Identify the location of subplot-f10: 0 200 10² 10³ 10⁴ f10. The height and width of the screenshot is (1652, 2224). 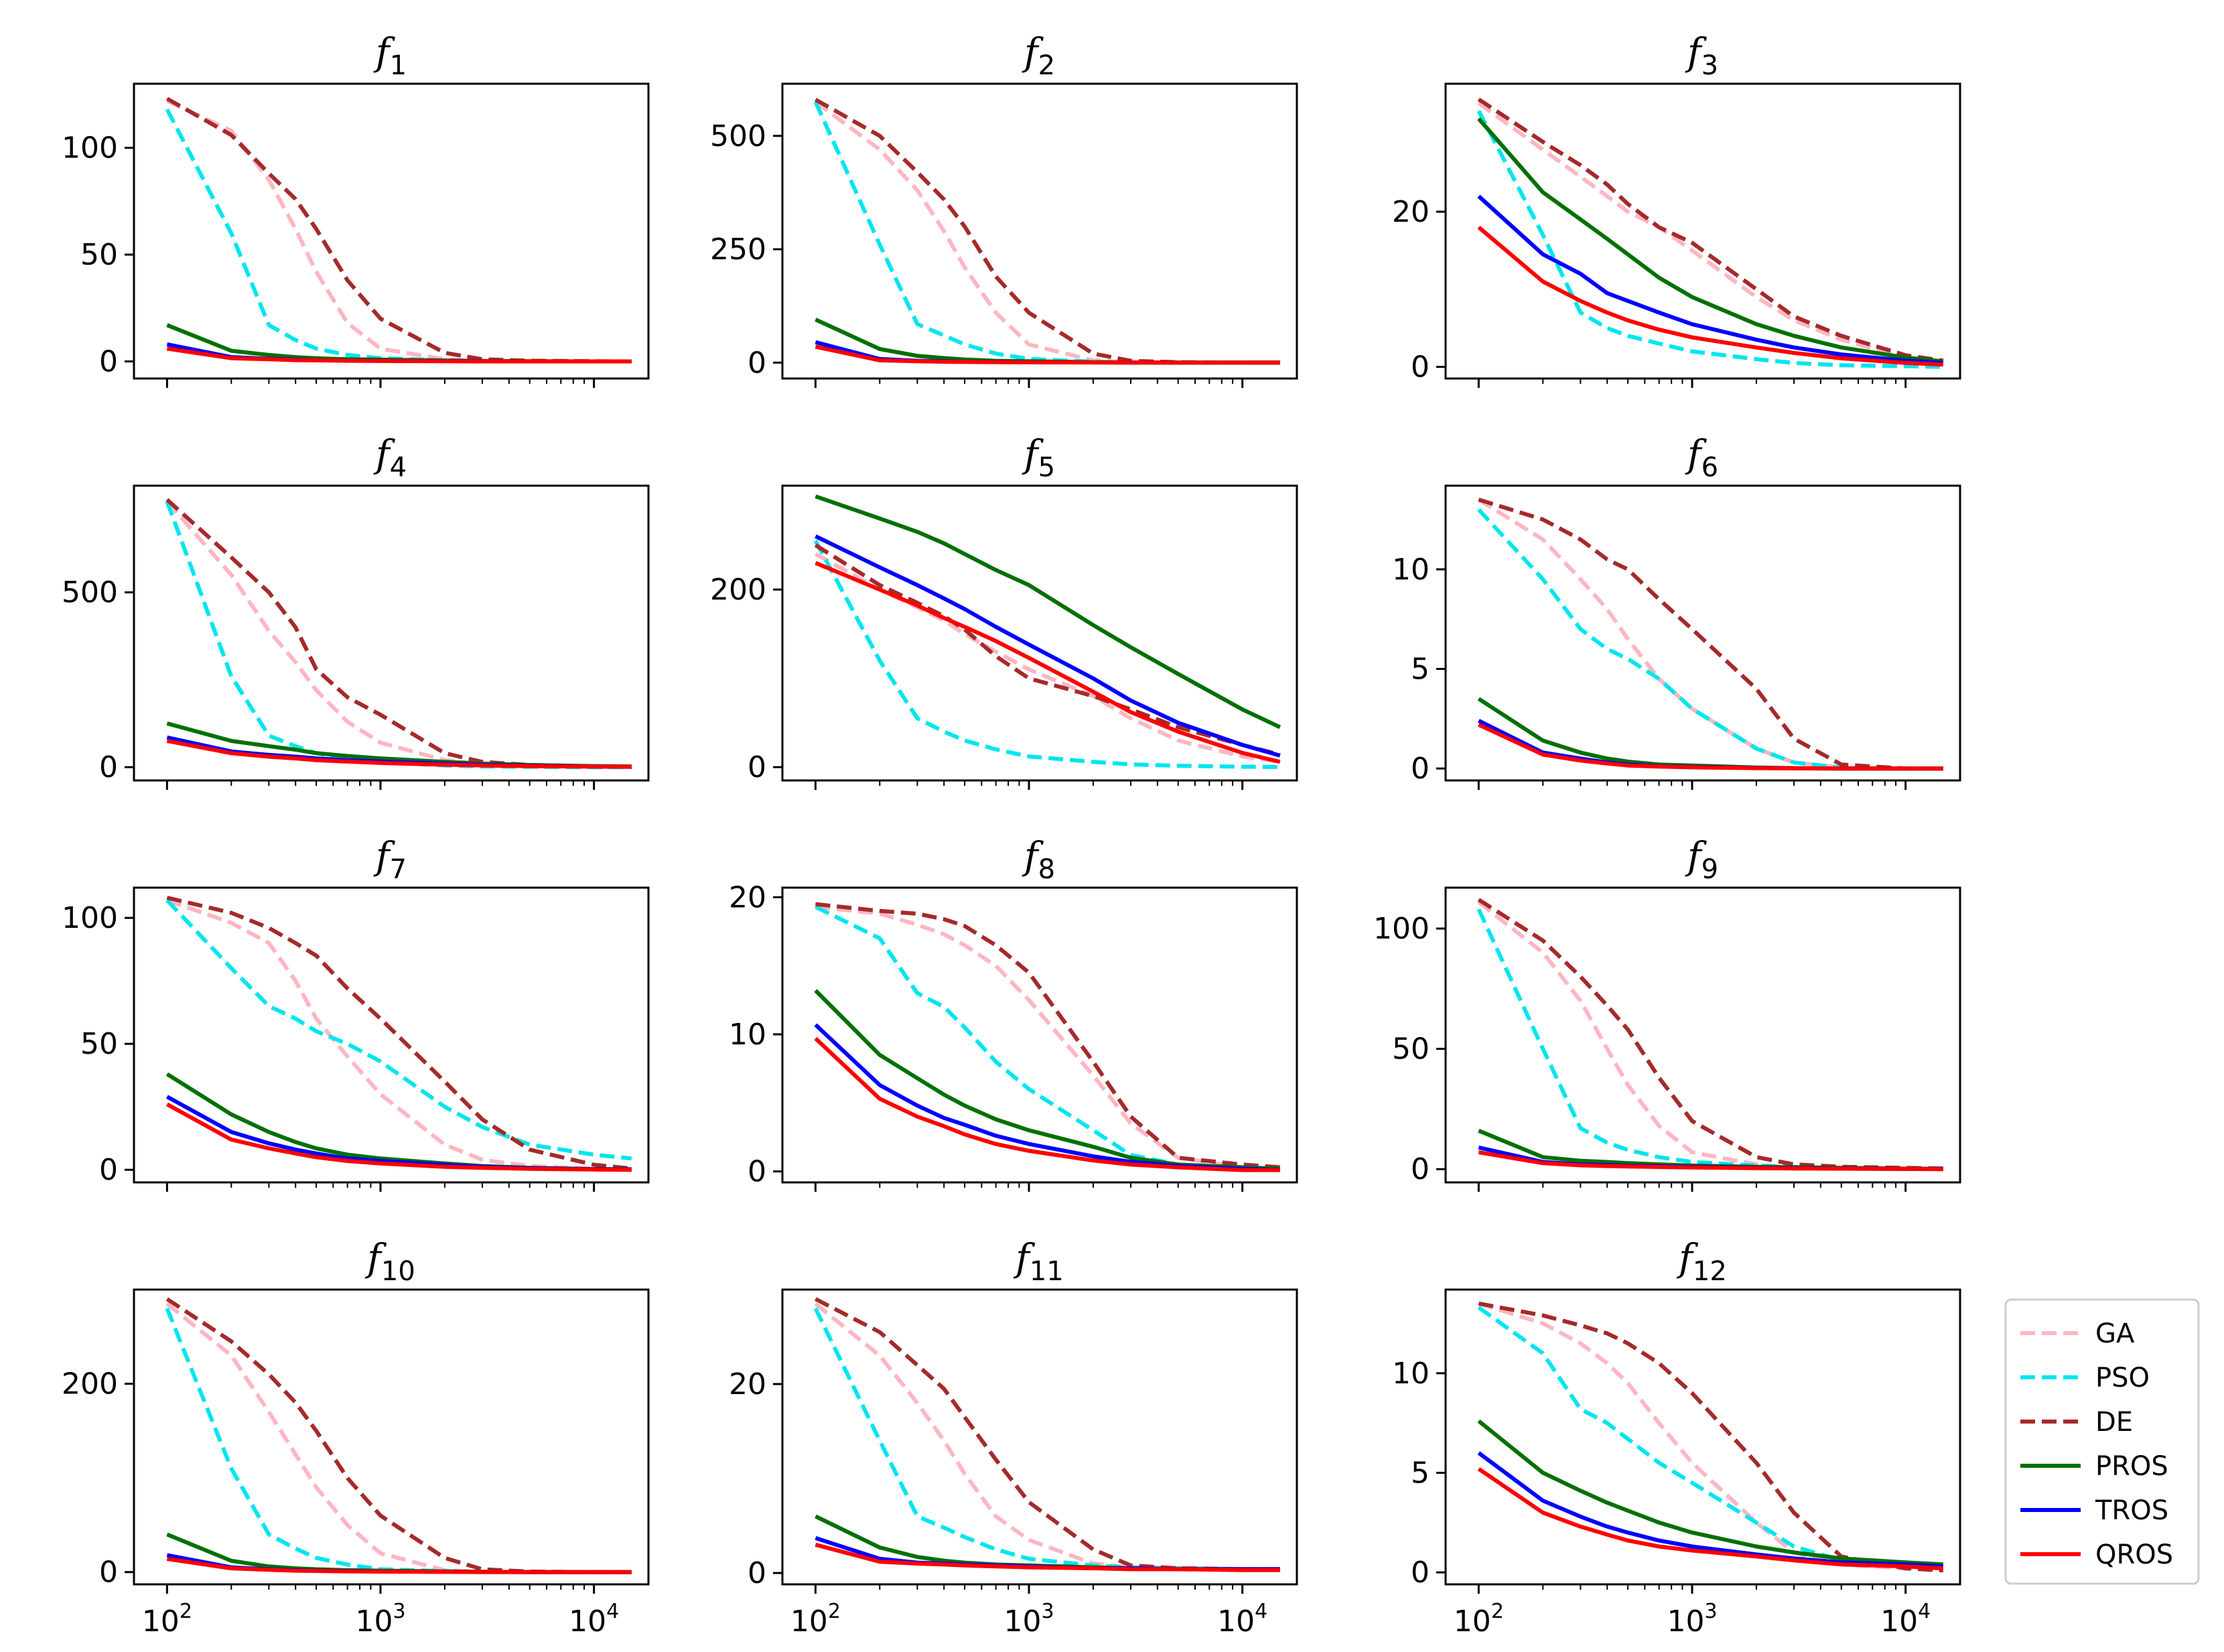
(356, 1438).